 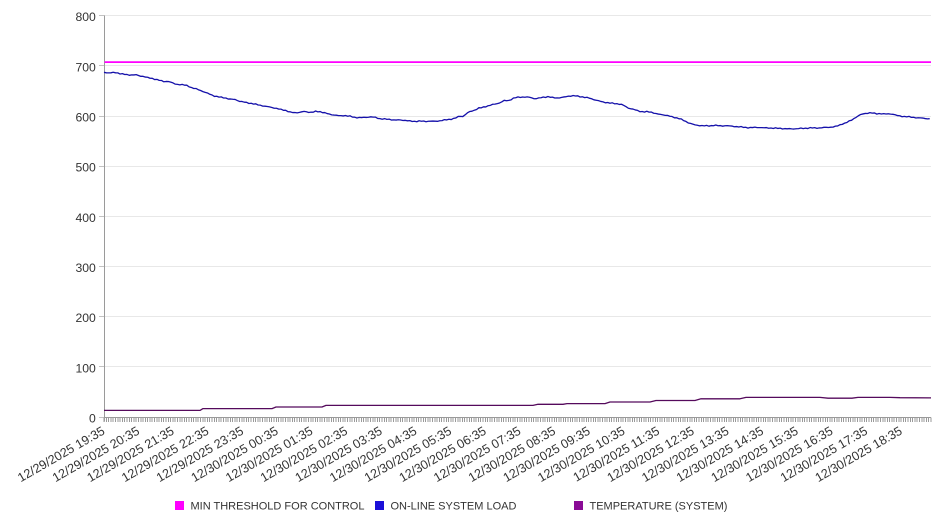 What do you see at coordinates (85, 368) in the screenshot?
I see `svg-text: 100` at bounding box center [85, 368].